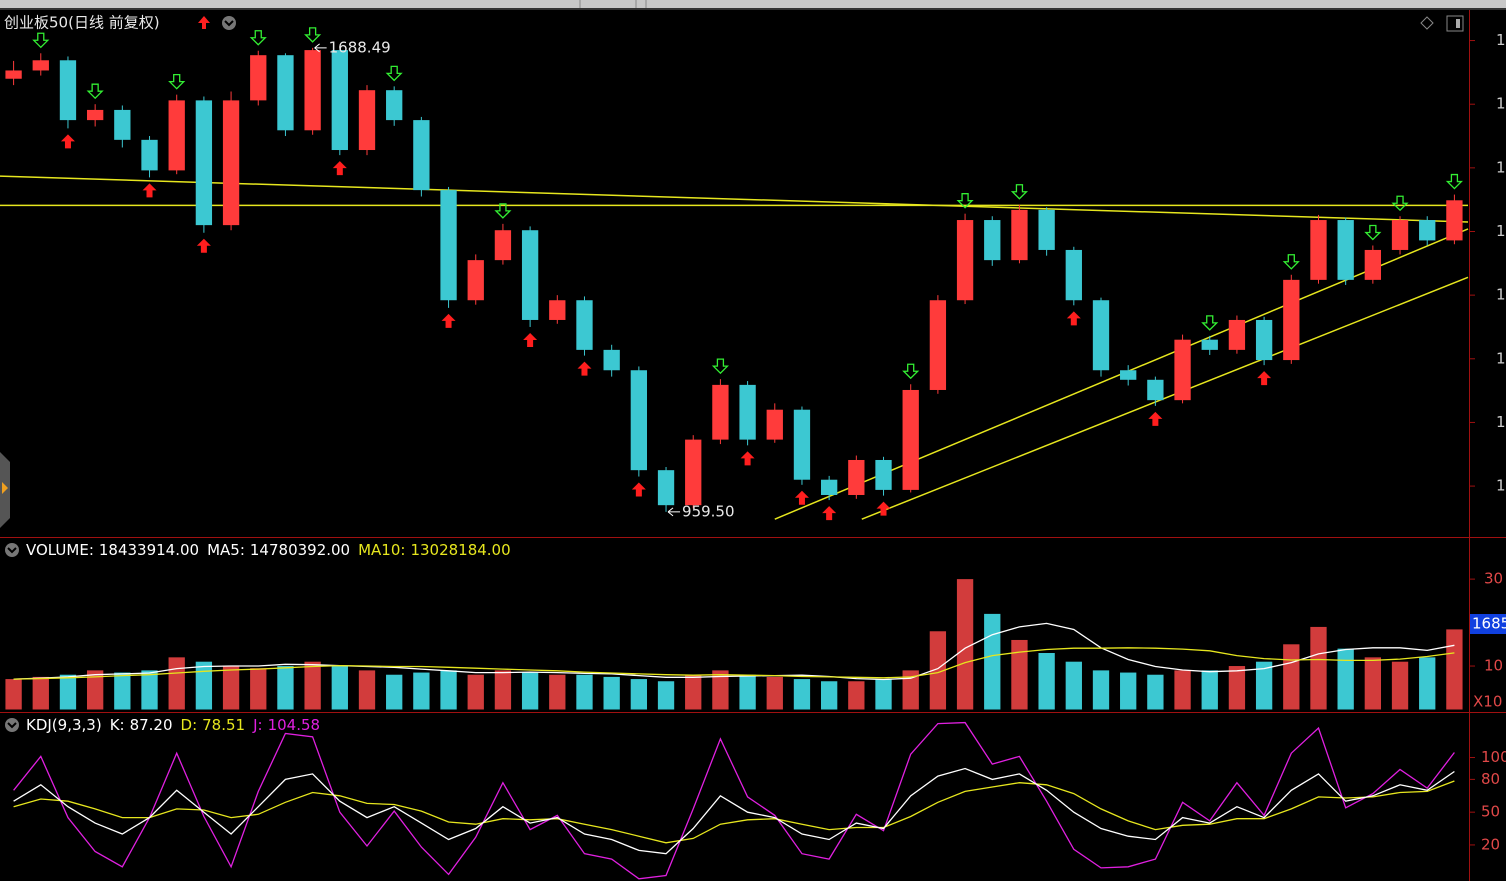 This screenshot has width=1506, height=881. I want to click on legend-title: KDJ(9,3,3), so click(64, 725).